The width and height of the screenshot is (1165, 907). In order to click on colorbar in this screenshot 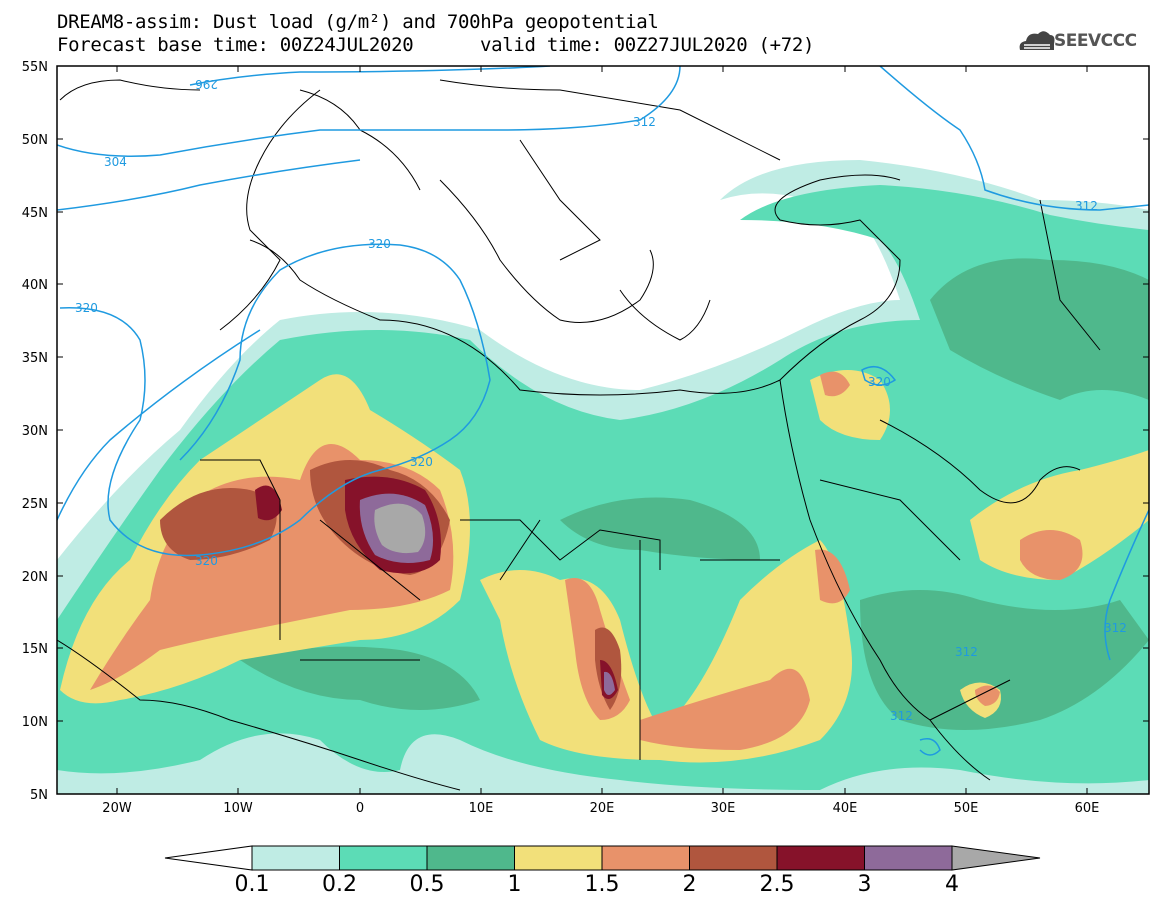, I will do `click(602, 858)`.